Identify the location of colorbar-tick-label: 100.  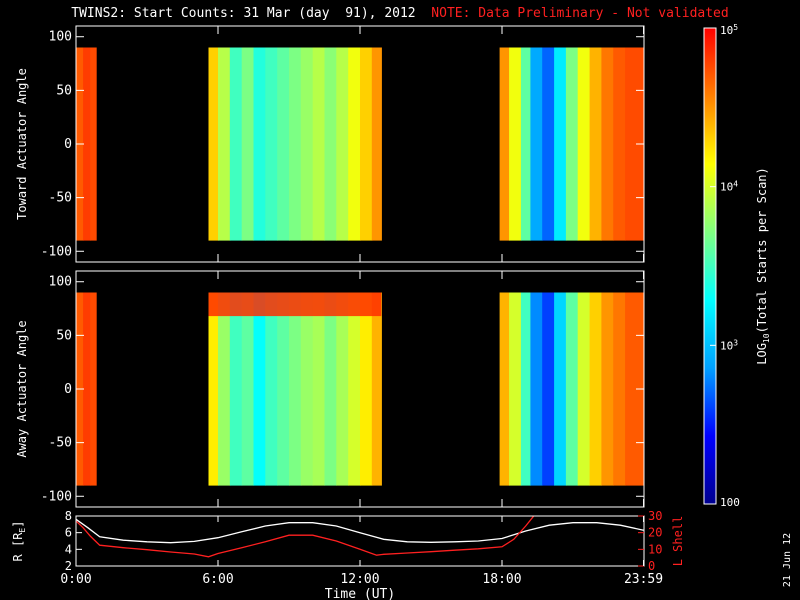
(730, 502).